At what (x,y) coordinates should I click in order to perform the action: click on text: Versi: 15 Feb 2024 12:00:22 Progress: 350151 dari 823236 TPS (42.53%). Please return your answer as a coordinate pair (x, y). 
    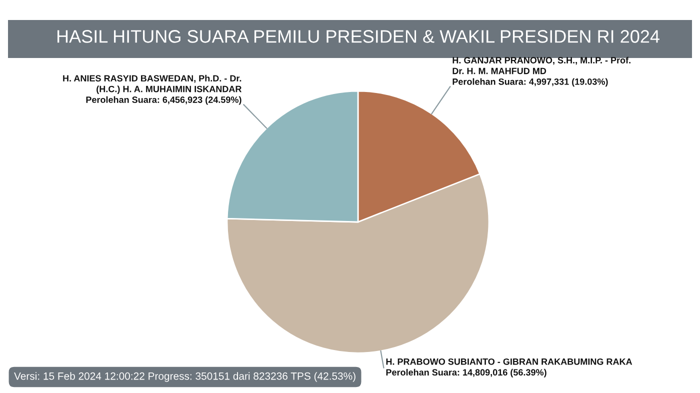
    Looking at the image, I should click on (185, 377).